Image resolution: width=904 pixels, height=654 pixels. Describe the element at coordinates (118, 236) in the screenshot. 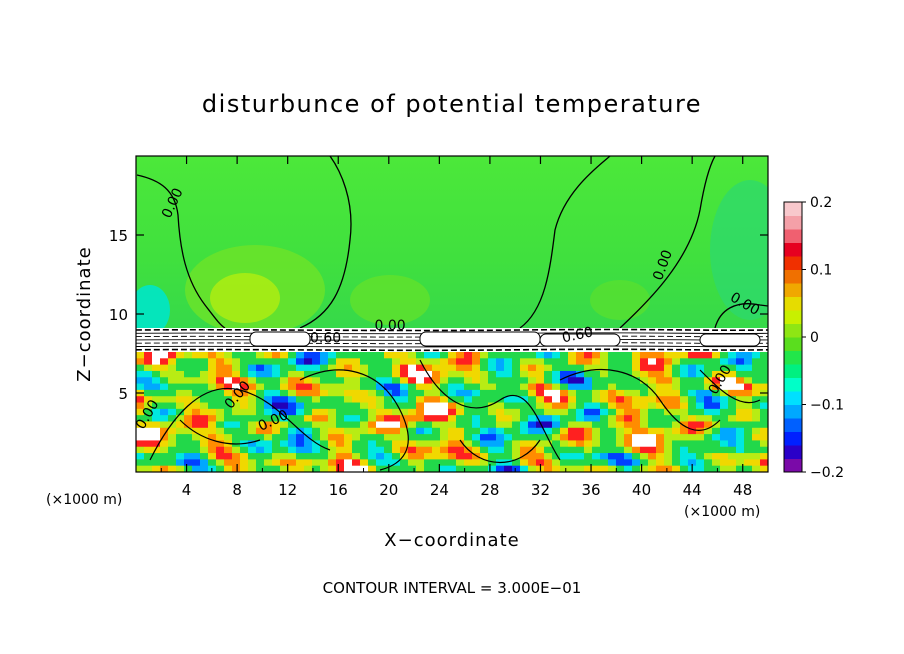

I see `y-tick-label: 15` at that location.